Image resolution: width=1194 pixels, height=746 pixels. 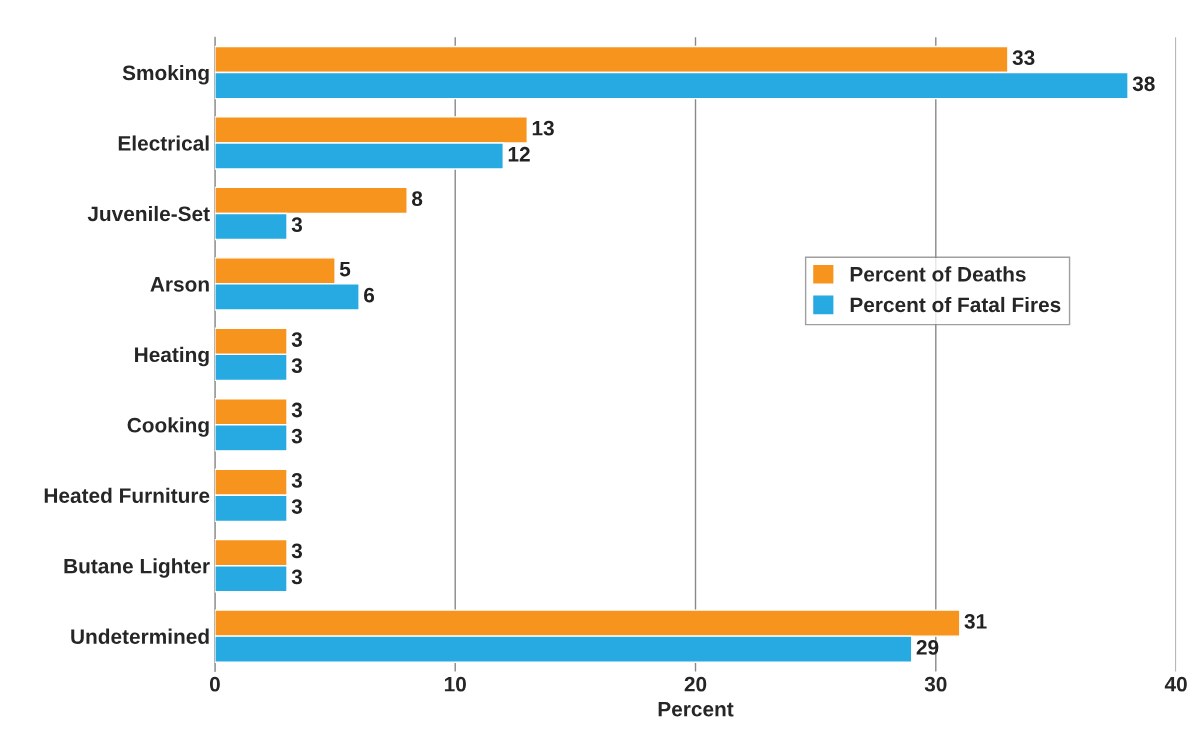 I want to click on legend-label: Percent of Deaths, so click(x=938, y=274).